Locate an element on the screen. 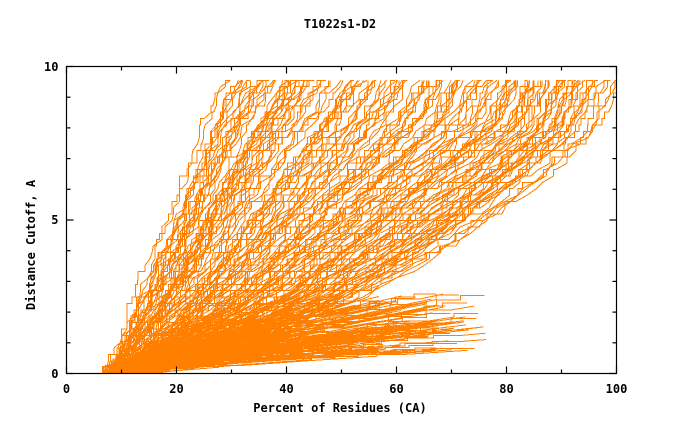 The image size is (680, 440). y-tick-label: 10 is located at coordinates (51, 66).